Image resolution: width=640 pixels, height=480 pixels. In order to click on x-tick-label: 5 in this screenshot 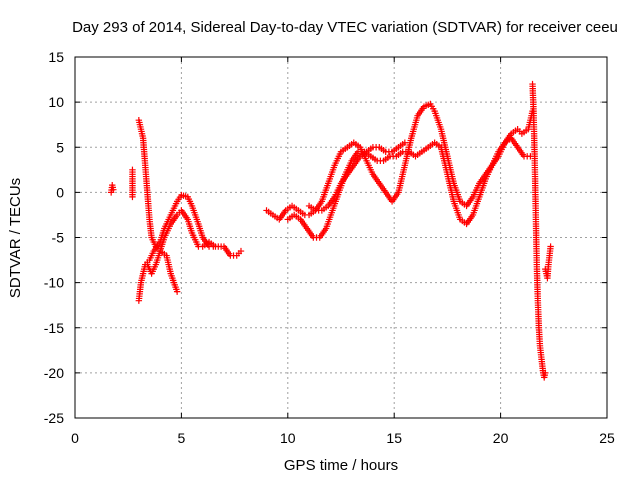, I will do `click(182, 438)`.